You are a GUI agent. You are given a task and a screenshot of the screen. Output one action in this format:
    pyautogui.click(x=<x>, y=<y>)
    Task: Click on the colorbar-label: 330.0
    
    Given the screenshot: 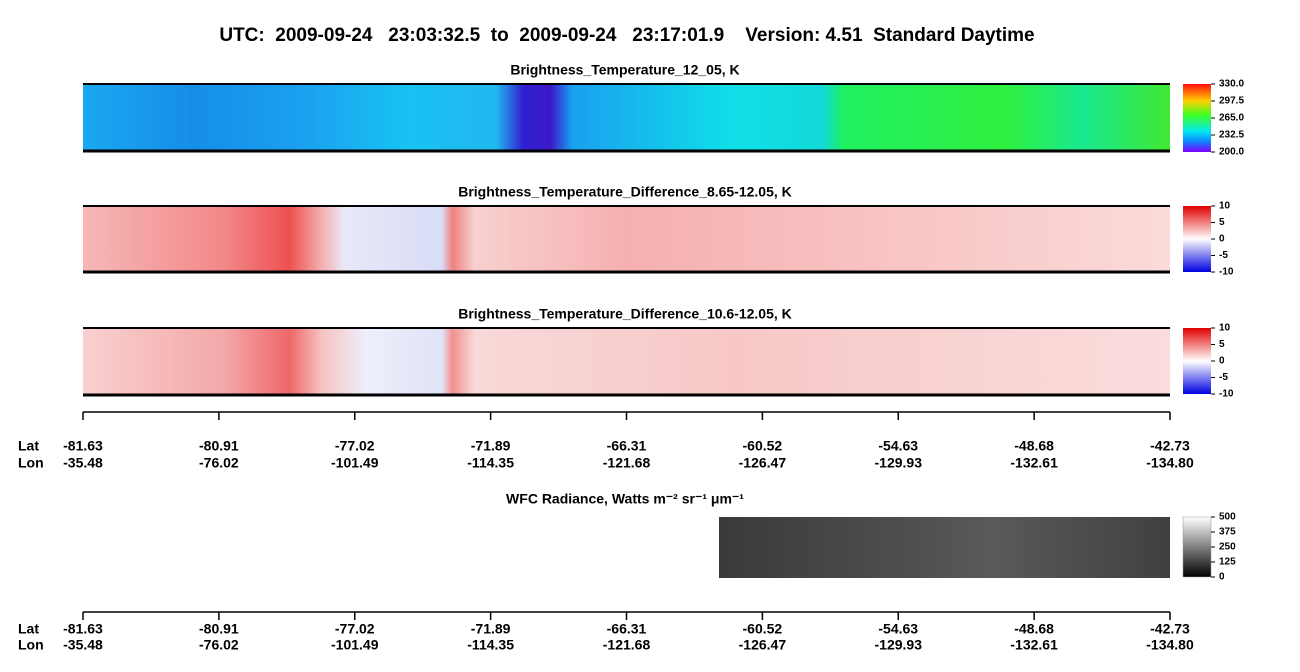 What is the action you would take?
    pyautogui.click(x=1231, y=84)
    